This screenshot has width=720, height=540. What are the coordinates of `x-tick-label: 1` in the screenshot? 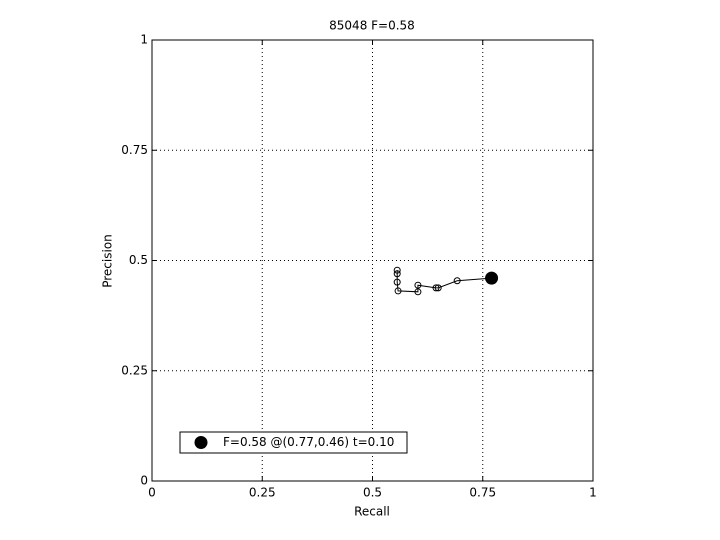 It's located at (593, 493).